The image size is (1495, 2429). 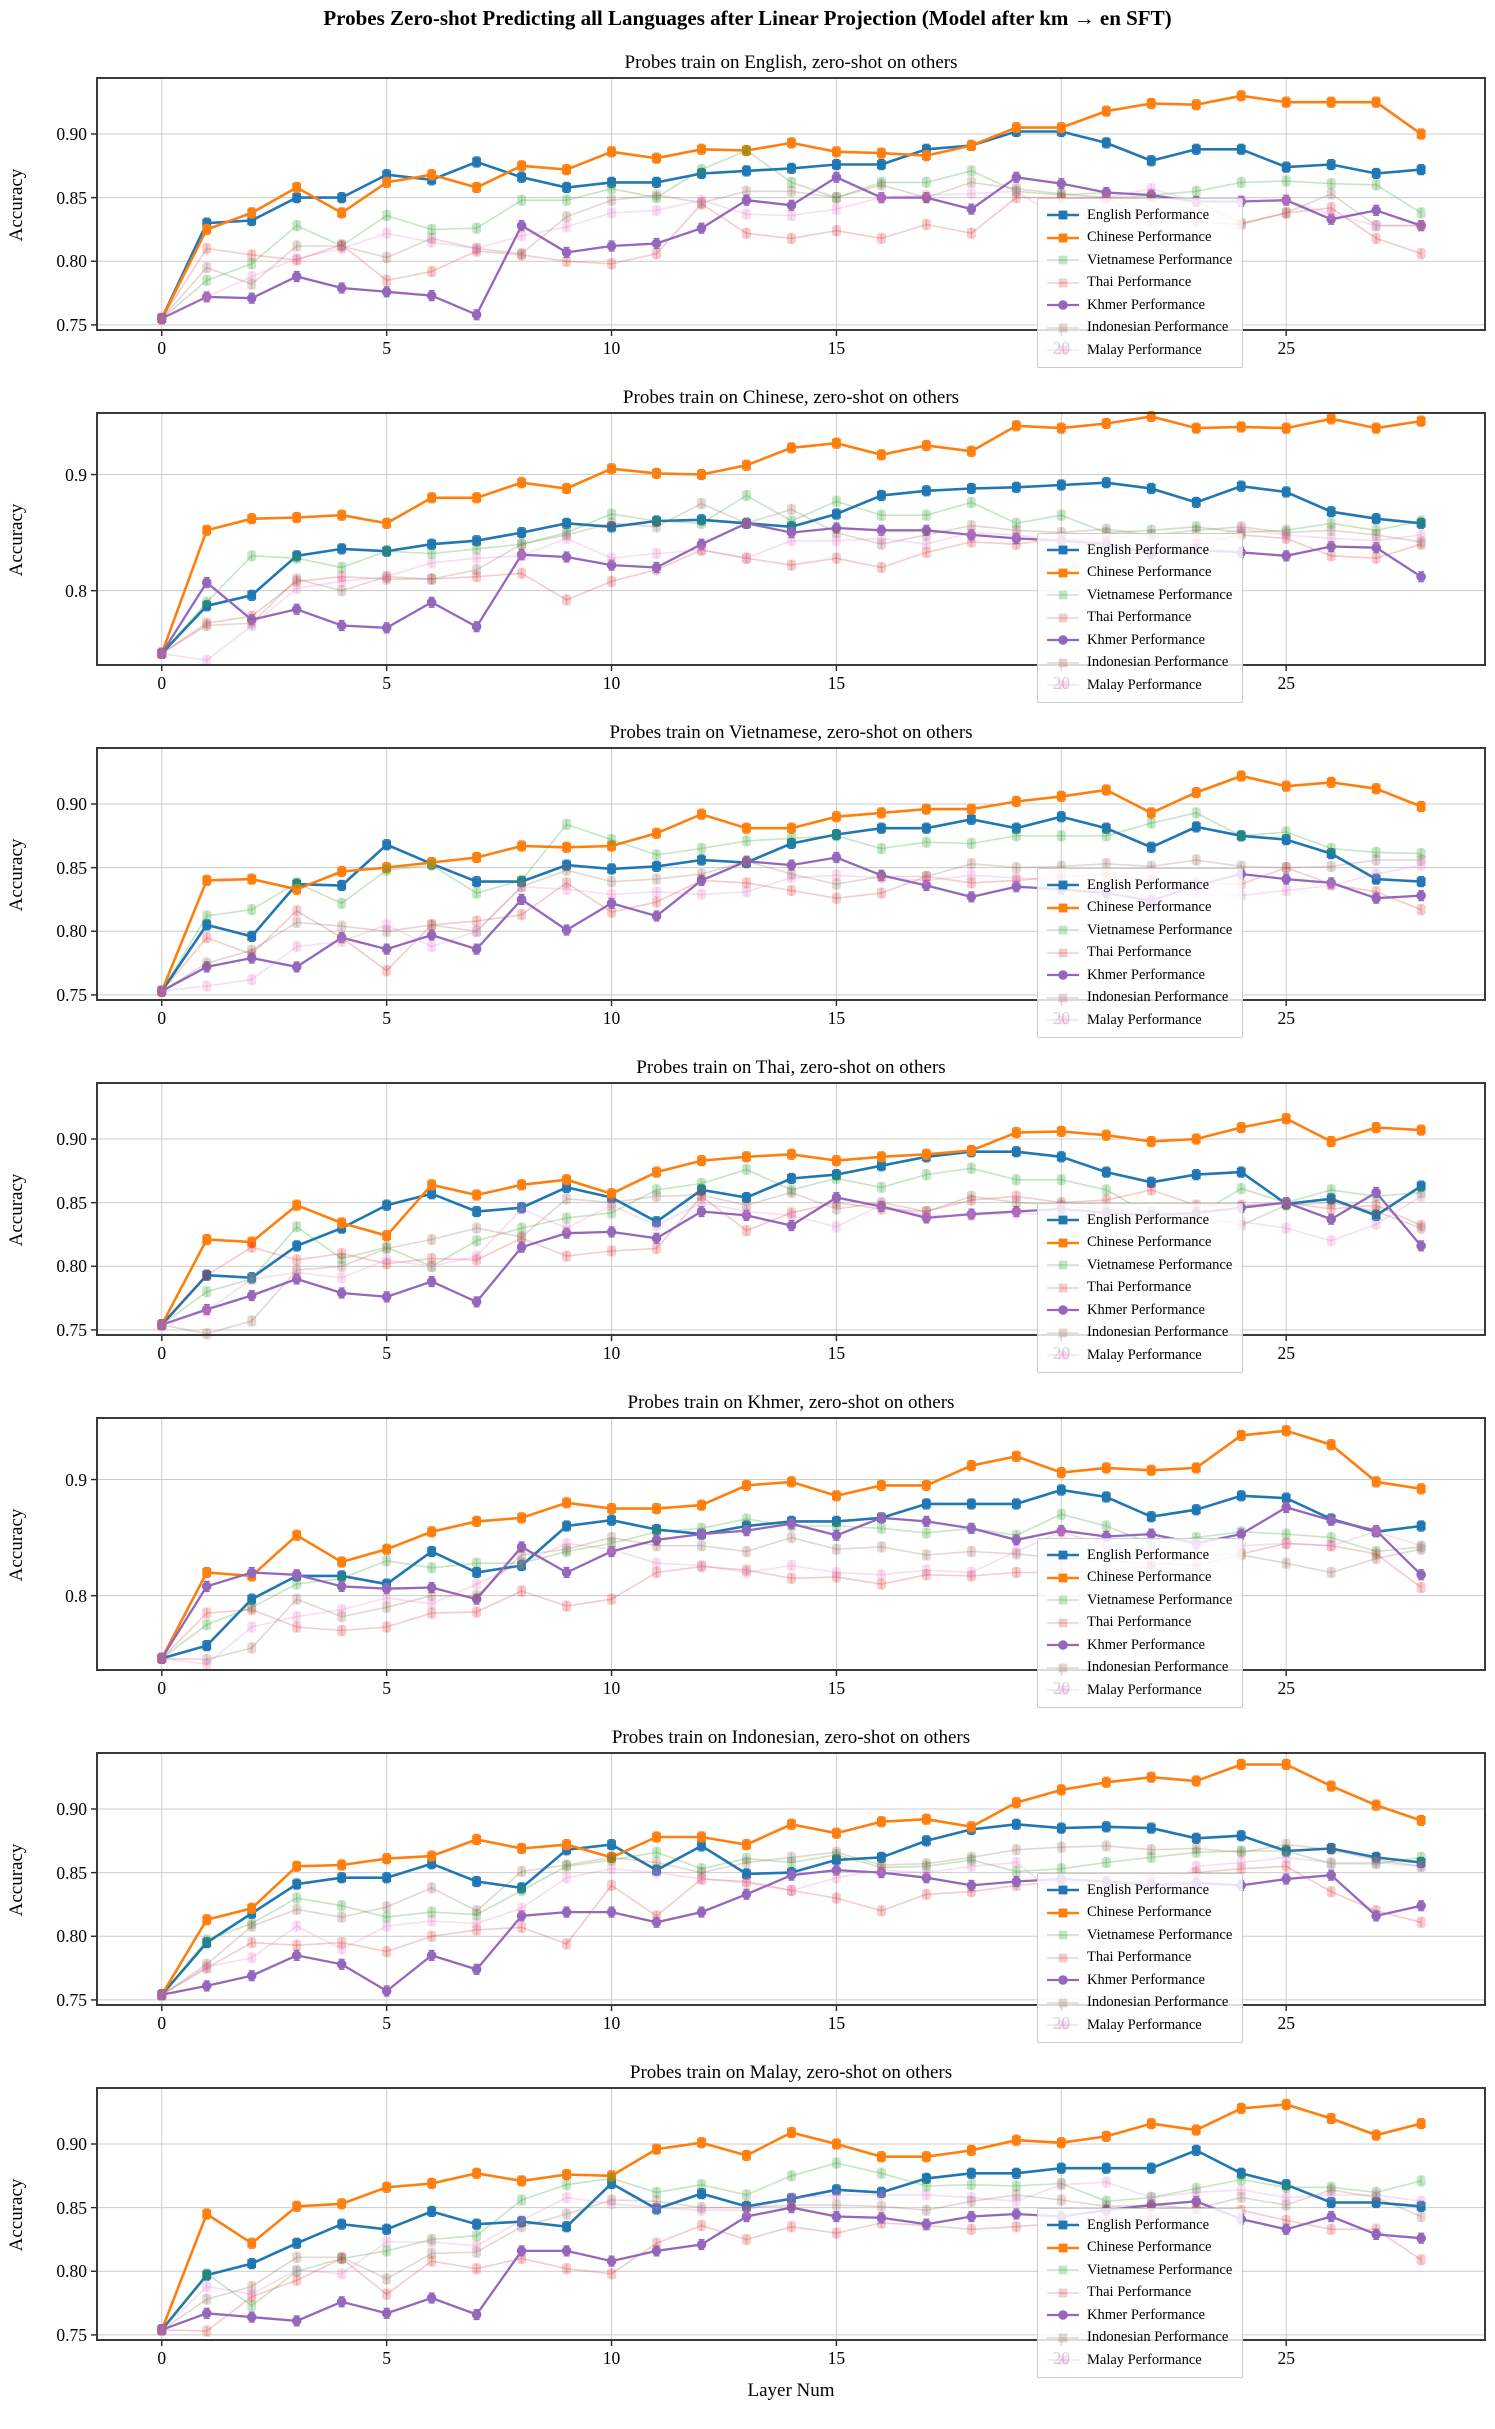 What do you see at coordinates (1139, 260) in the screenshot?
I see `legend-item: Vietnamese Performance` at bounding box center [1139, 260].